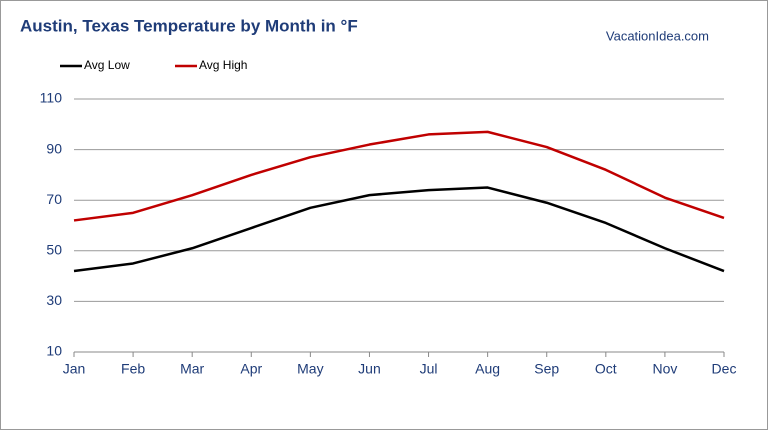 The width and height of the screenshot is (768, 430). I want to click on source: VacationIdea.com, so click(657, 35).